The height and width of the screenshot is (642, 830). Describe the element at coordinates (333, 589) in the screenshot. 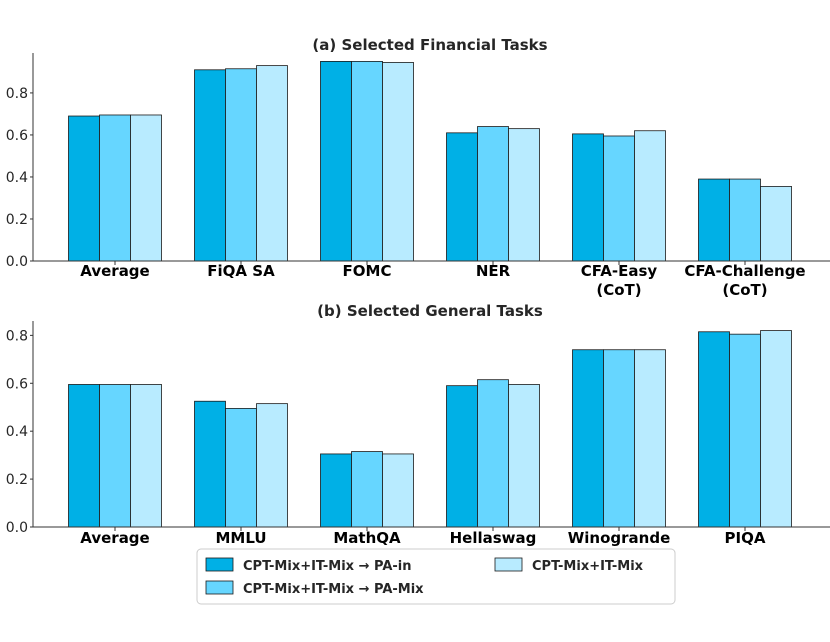

I see `legend-label-pa-mix: CPT-Mix+IT-Mix → PA-Mix` at that location.